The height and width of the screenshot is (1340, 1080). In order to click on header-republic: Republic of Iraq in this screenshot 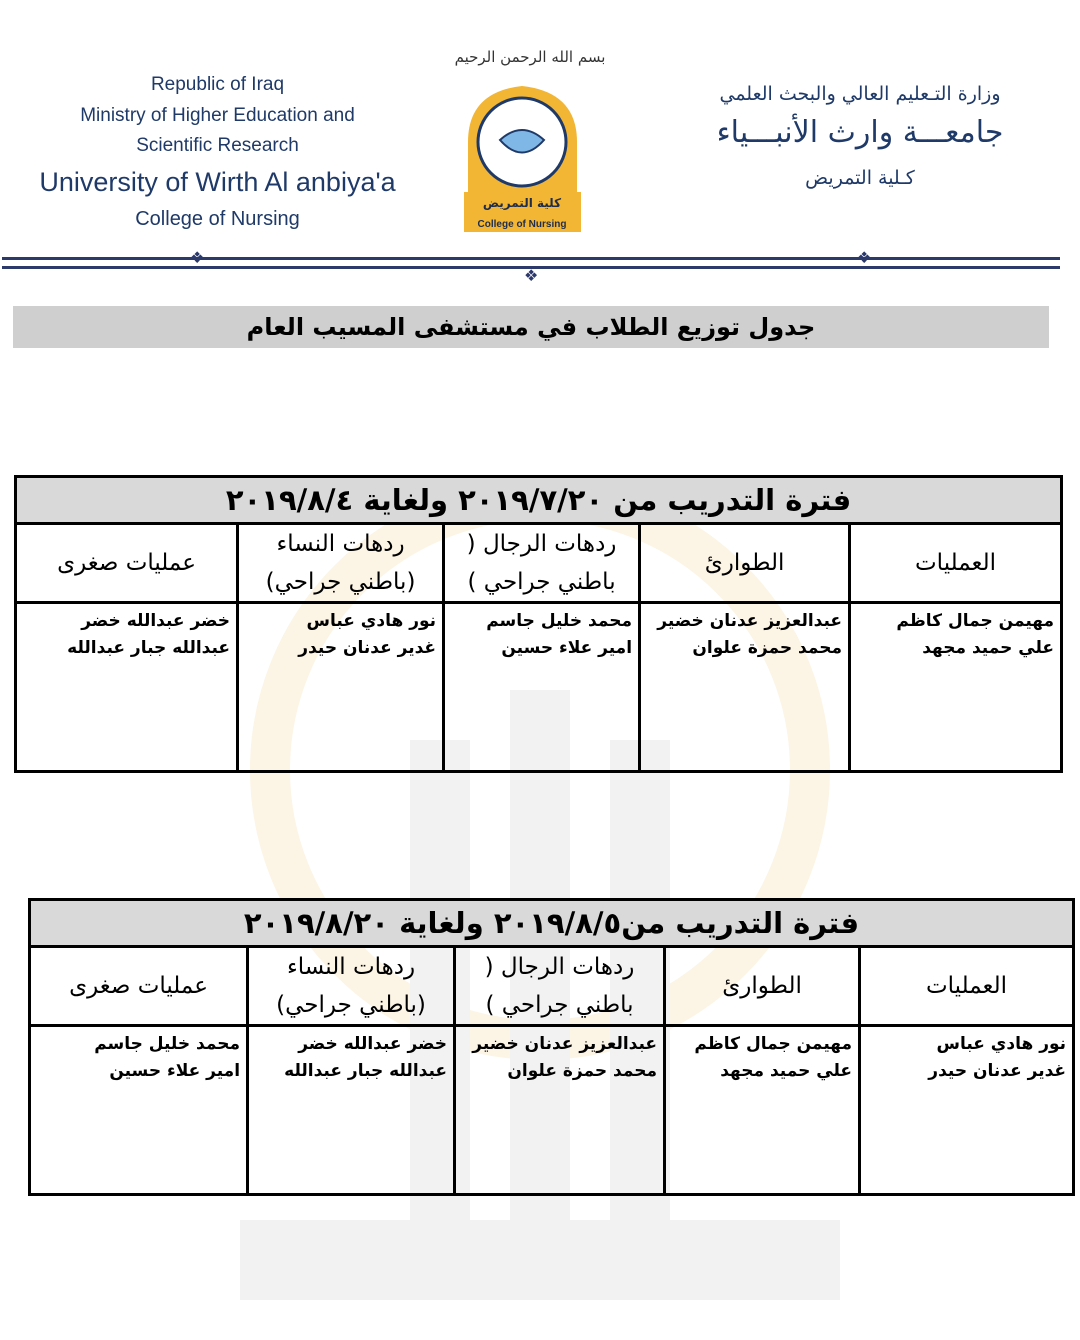, I will do `click(217, 84)`.